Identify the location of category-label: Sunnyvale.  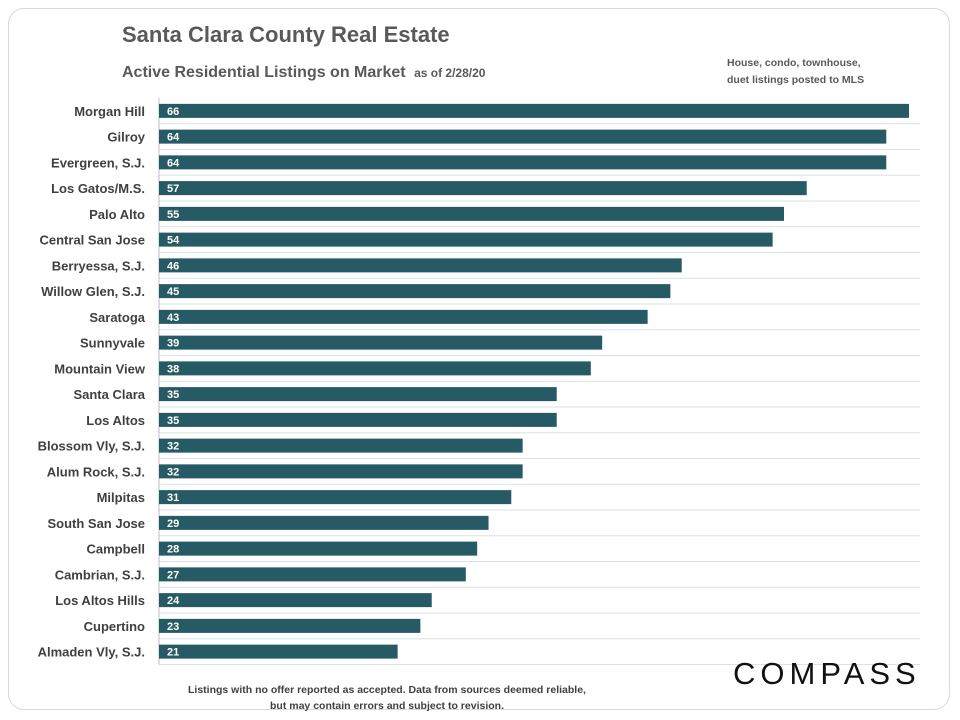
(112, 343).